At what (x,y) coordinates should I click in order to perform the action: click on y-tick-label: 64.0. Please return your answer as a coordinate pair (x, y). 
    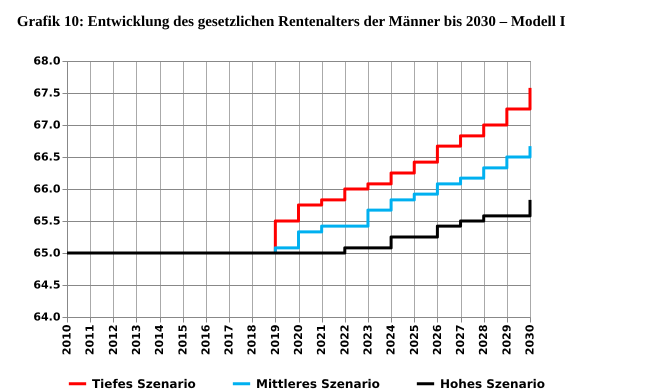
    Looking at the image, I should click on (47, 317).